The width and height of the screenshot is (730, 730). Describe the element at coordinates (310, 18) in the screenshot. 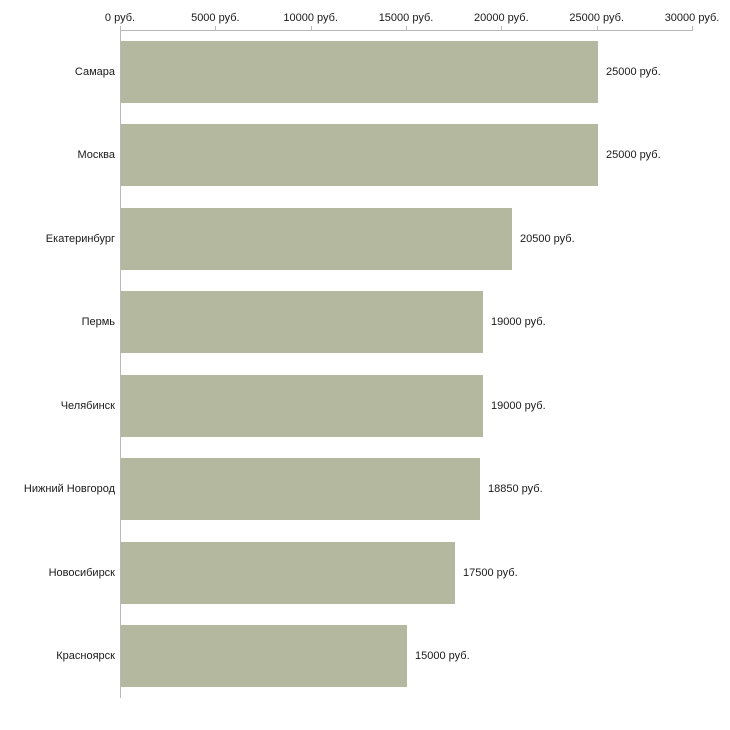

I see `x-tick-label: 10000 руб.` at that location.